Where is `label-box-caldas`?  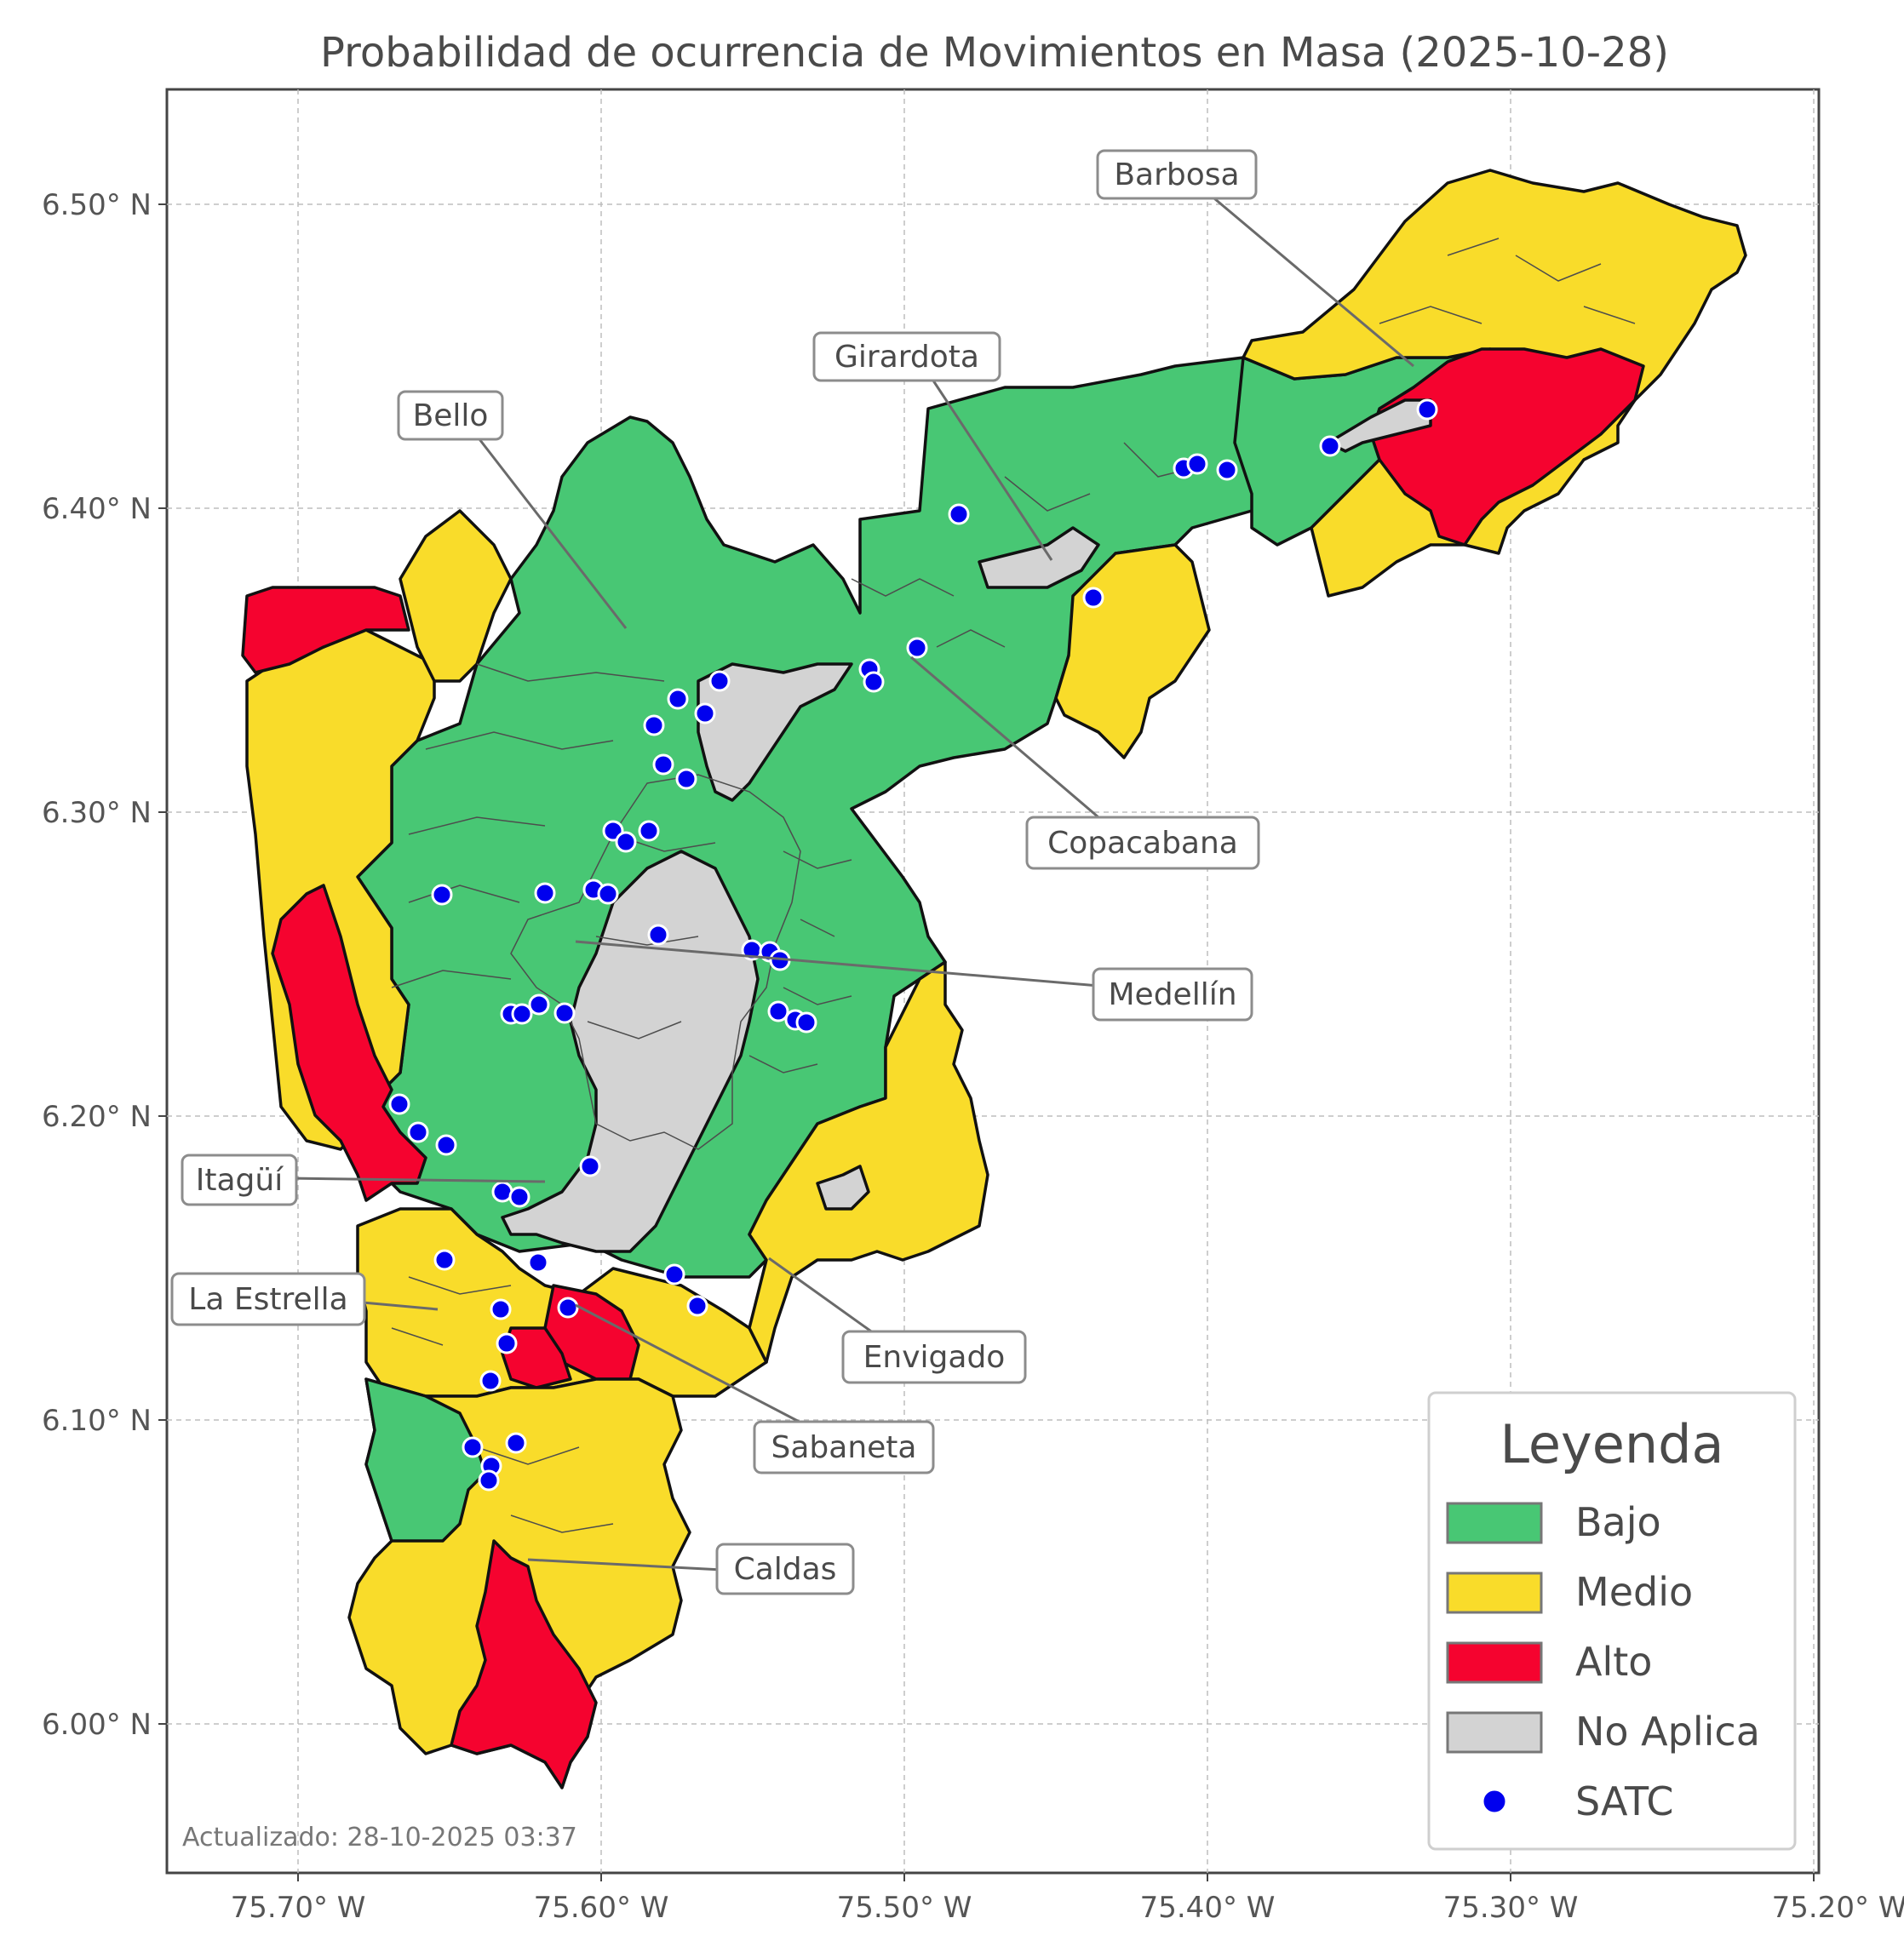 label-box-caldas is located at coordinates (785, 1569).